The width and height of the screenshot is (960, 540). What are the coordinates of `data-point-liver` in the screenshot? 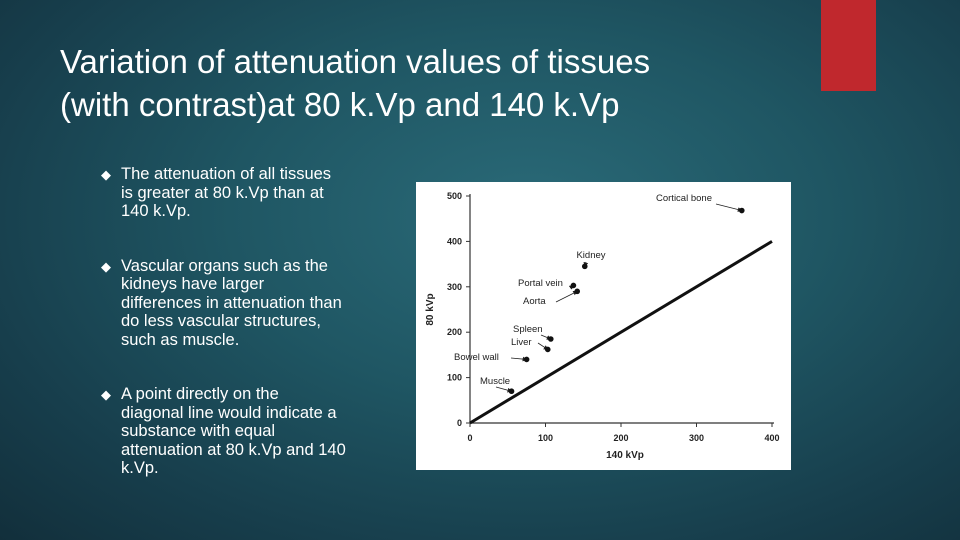 It's located at (547, 349).